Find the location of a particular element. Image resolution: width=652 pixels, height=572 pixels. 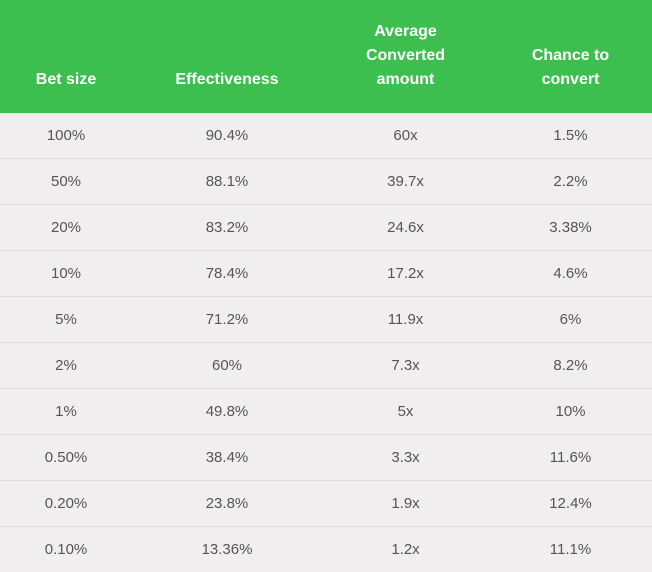

table-row: 50% 88.1% 39.7x 2.2% is located at coordinates (326, 182).